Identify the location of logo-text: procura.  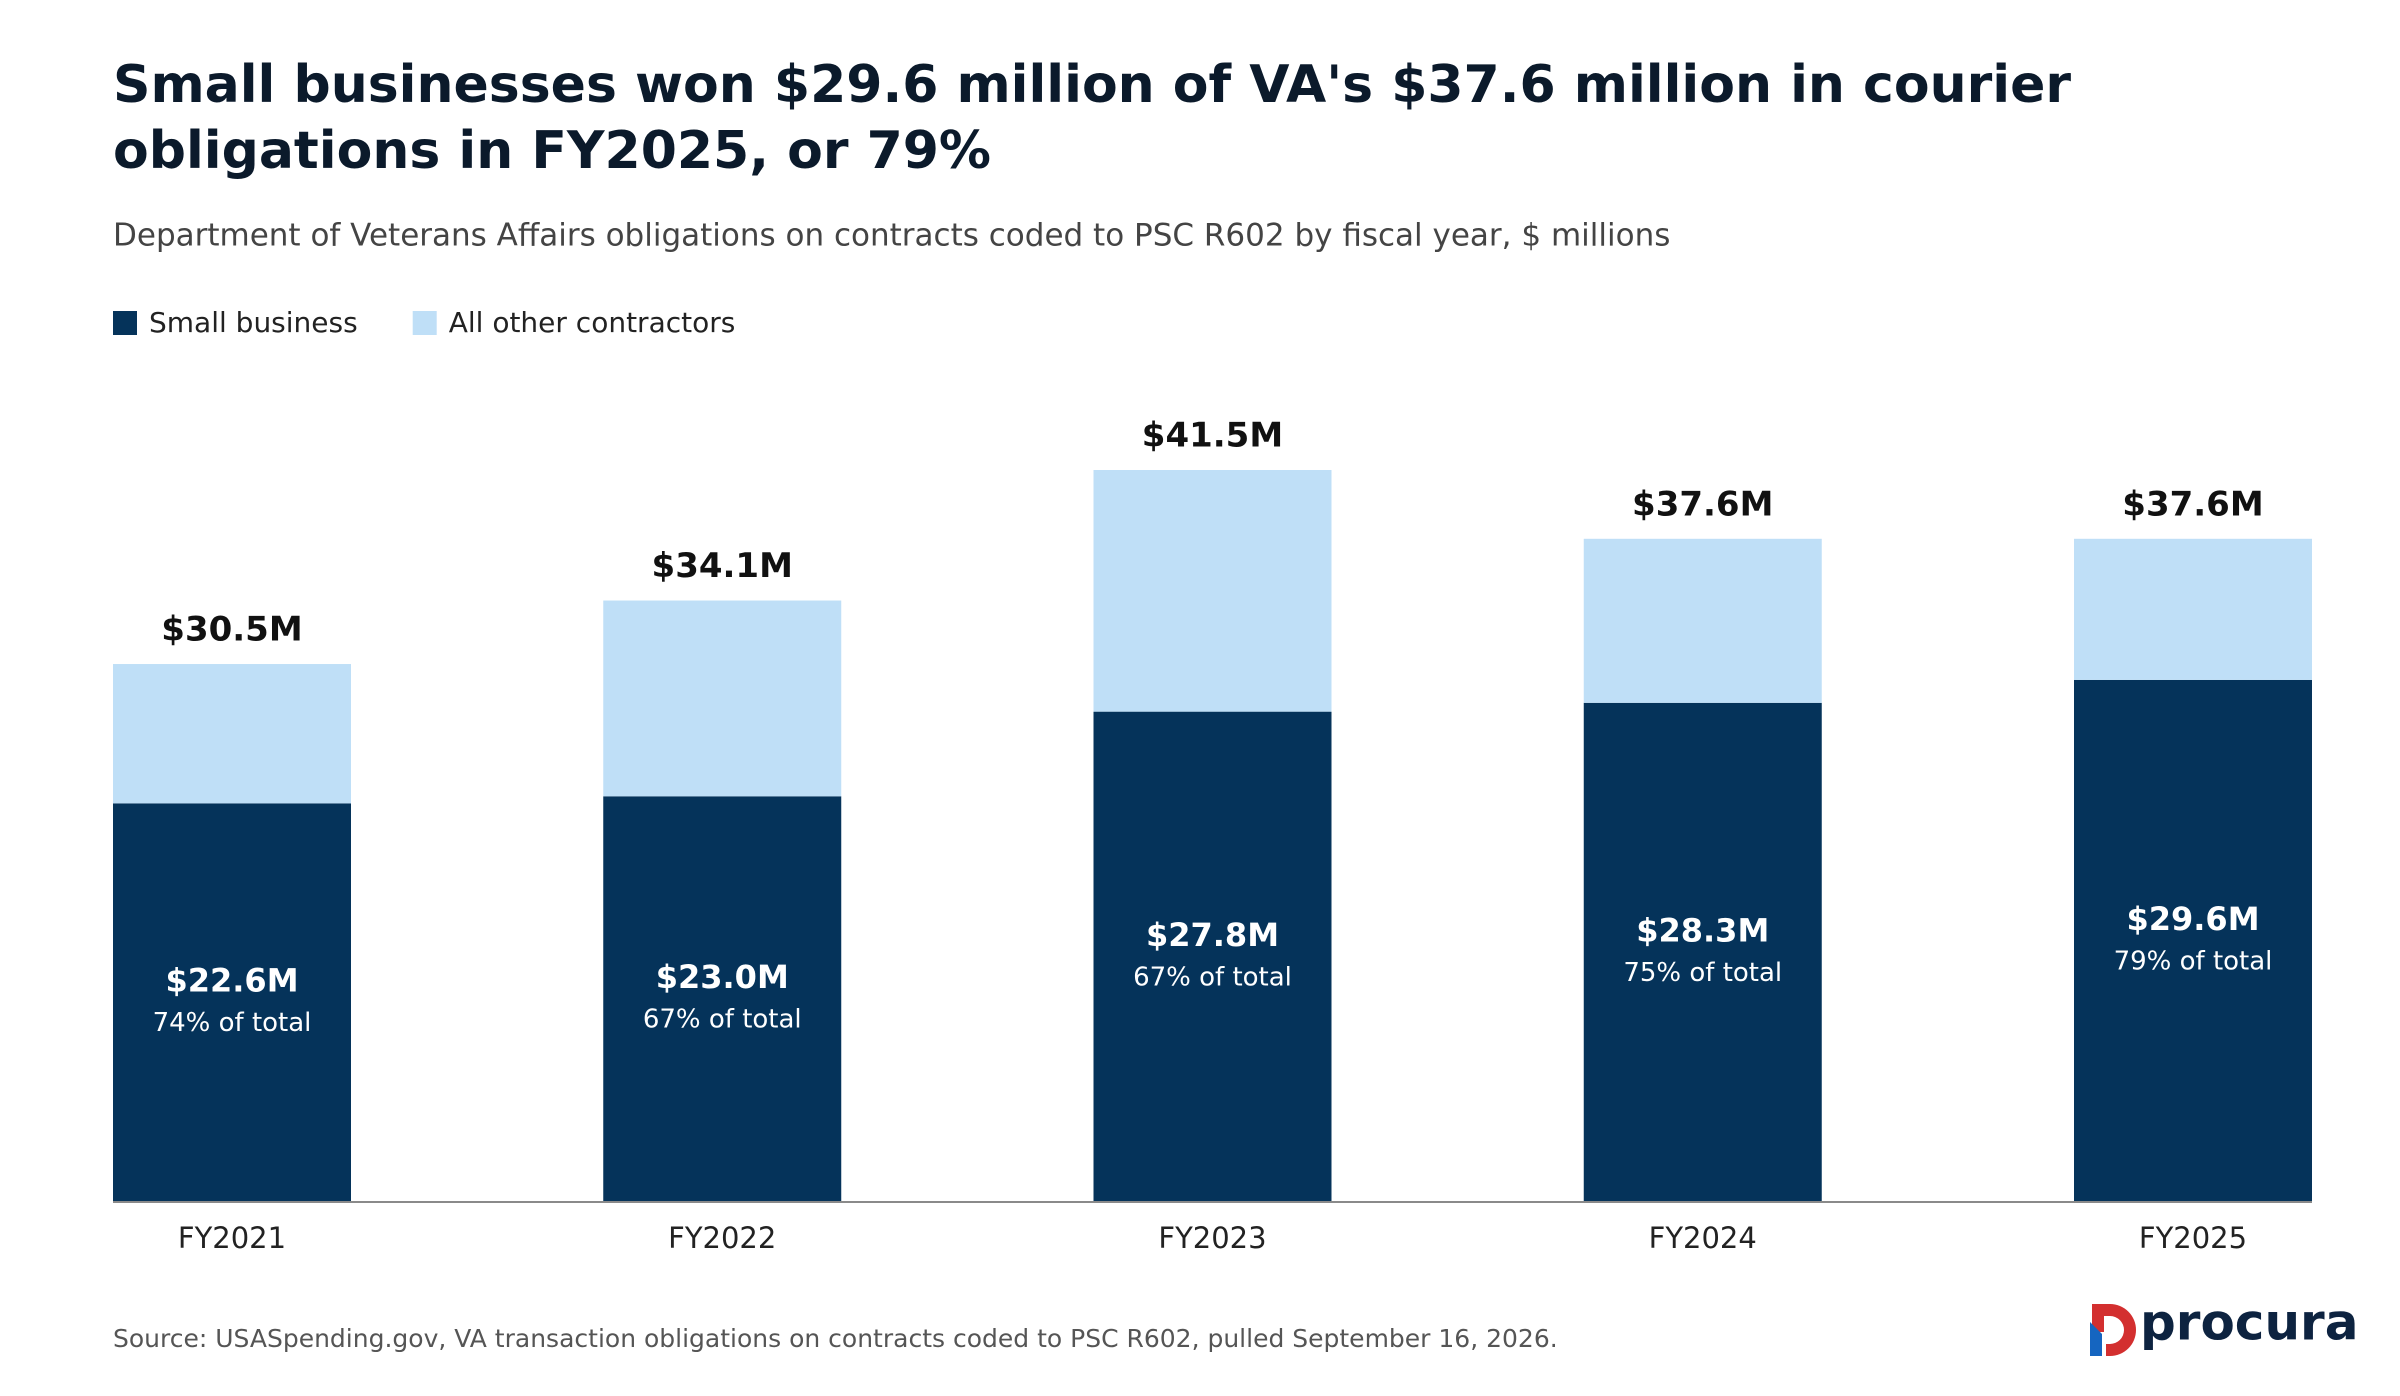
(2249, 1323).